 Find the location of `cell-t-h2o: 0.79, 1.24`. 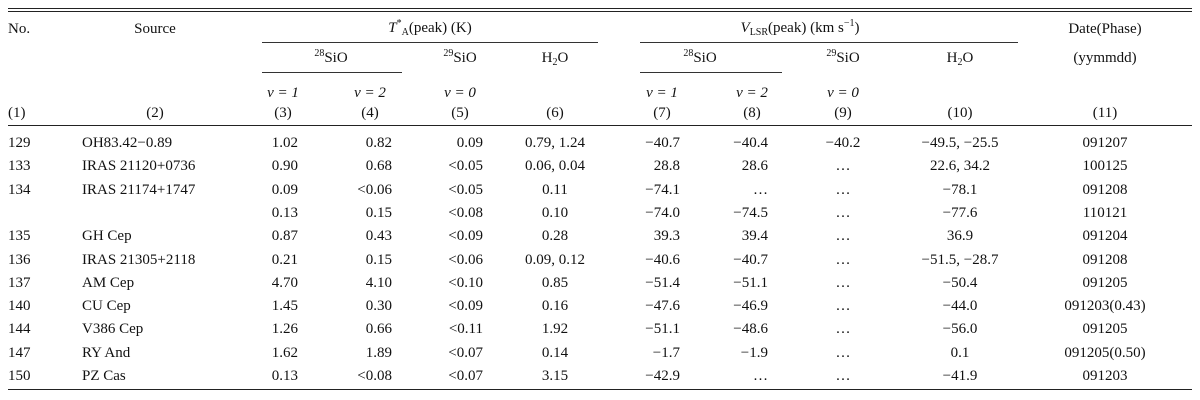

cell-t-h2o: 0.79, 1.24 is located at coordinates (555, 143).